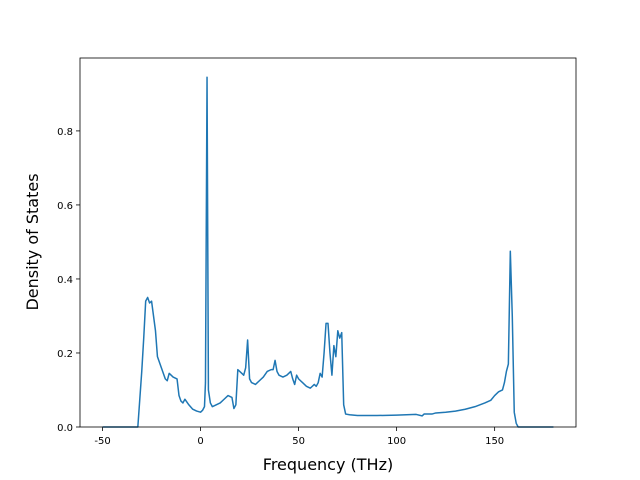 This screenshot has height=480, width=640. I want to click on x-tick-label: 0, so click(200, 441).